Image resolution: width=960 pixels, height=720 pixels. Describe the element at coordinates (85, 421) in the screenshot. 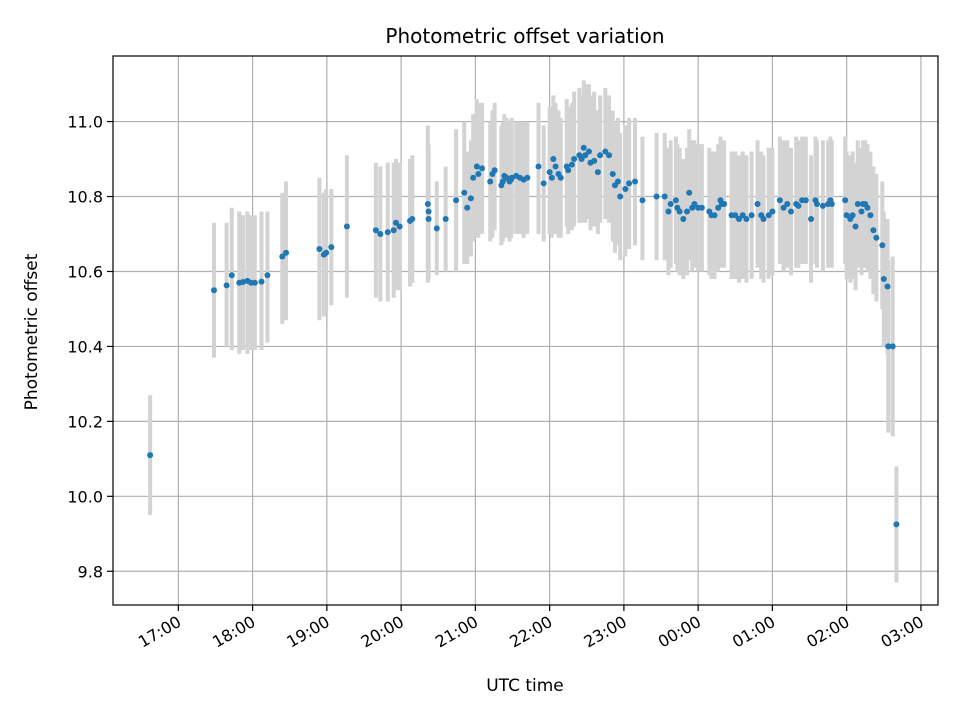

I see `y-tick-label: 10.2` at that location.